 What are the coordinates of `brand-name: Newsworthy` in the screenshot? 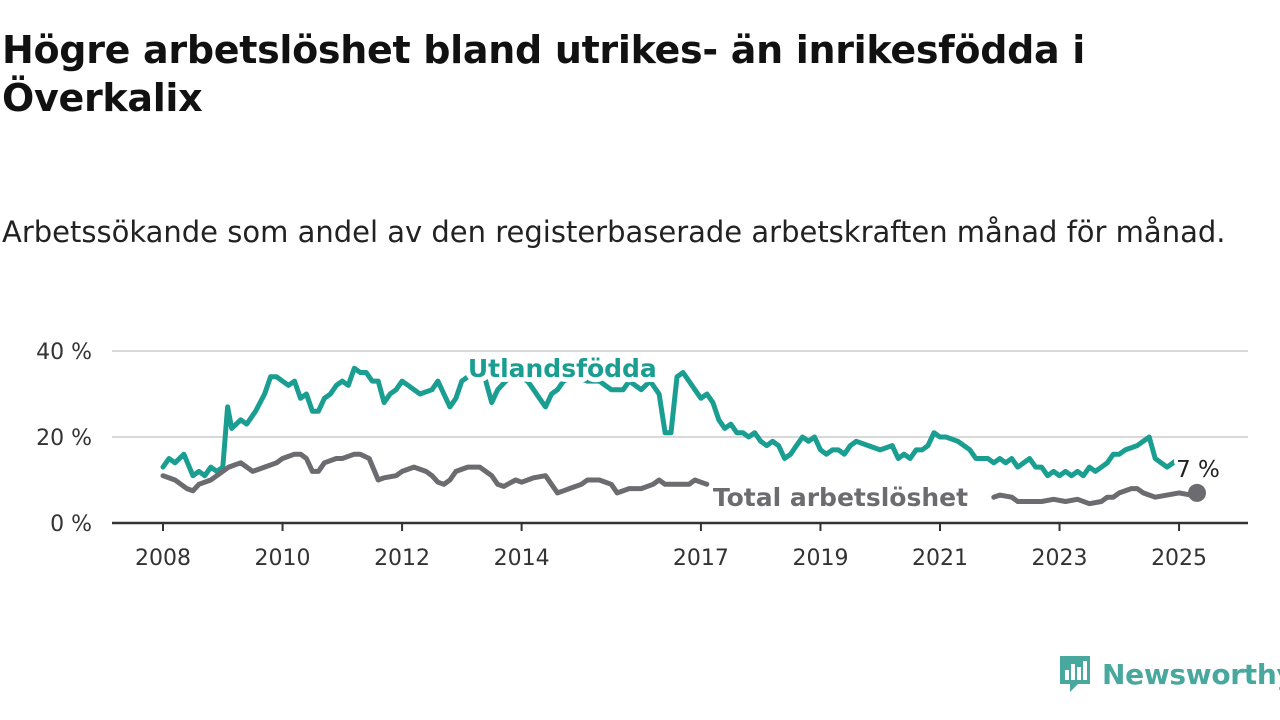 It's located at (1191, 674).